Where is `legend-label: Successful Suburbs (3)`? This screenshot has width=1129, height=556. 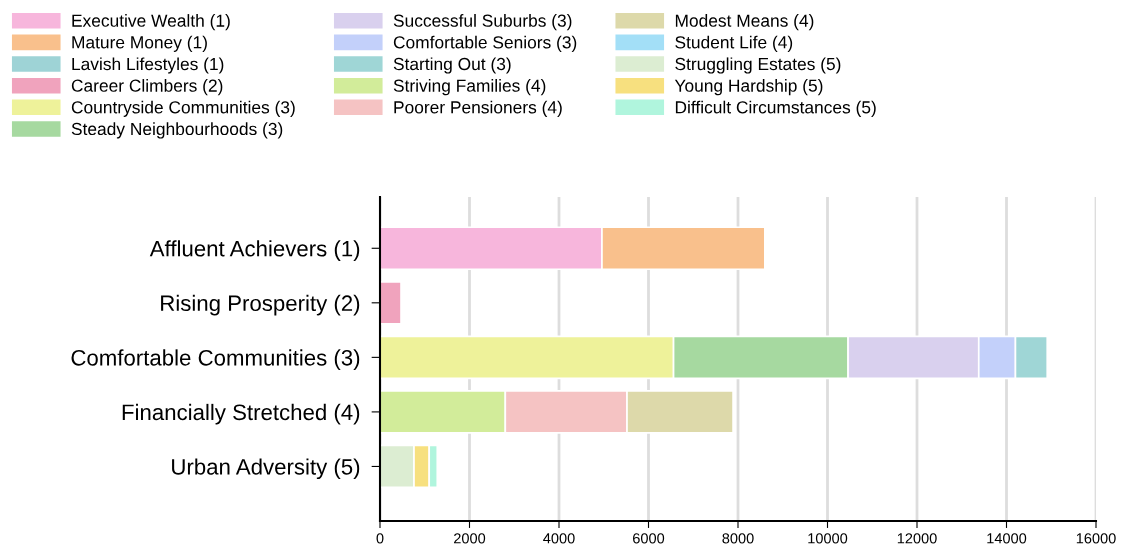 legend-label: Successful Suburbs (3) is located at coordinates (482, 22).